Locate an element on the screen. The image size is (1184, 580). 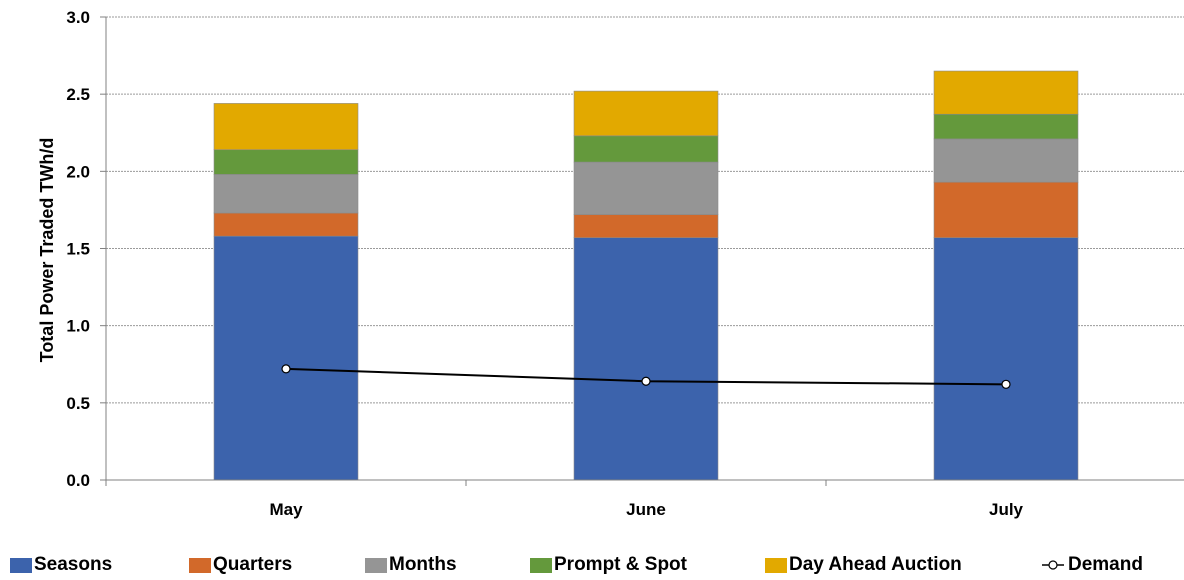
y-tick-label: 3.0 is located at coordinates (78, 17).